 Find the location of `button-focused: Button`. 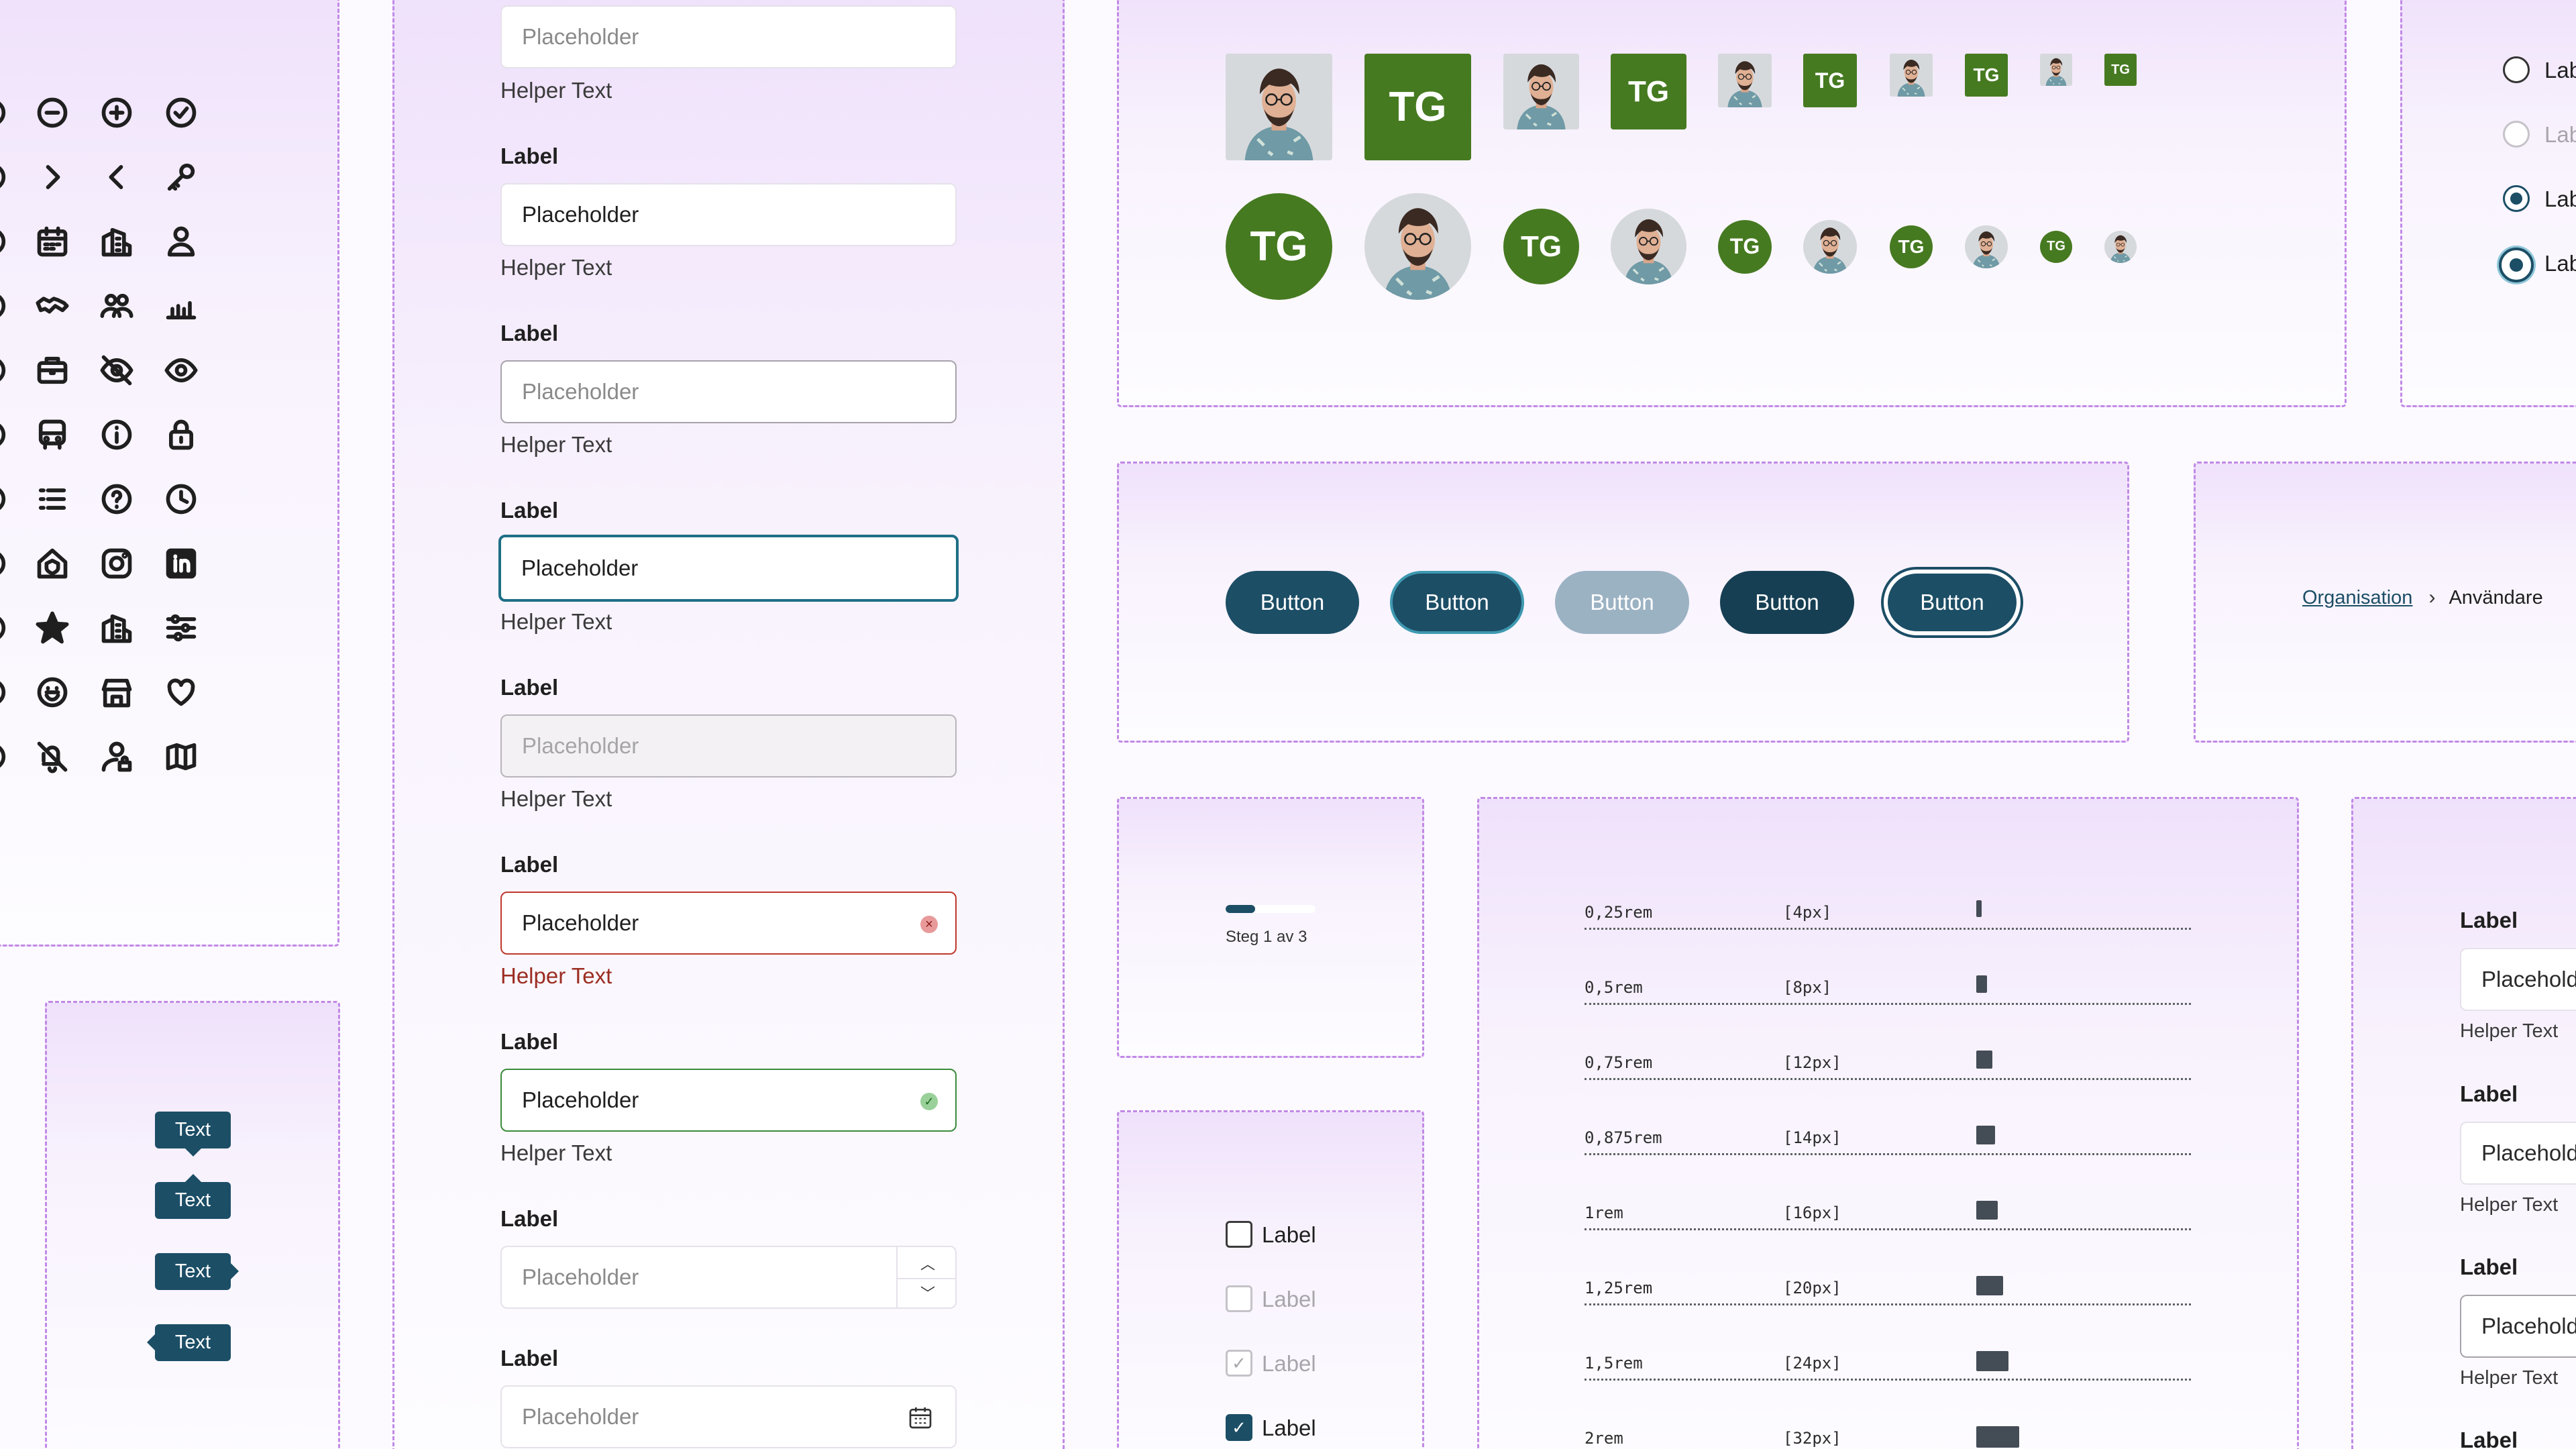

button-focused: Button is located at coordinates (1952, 602).